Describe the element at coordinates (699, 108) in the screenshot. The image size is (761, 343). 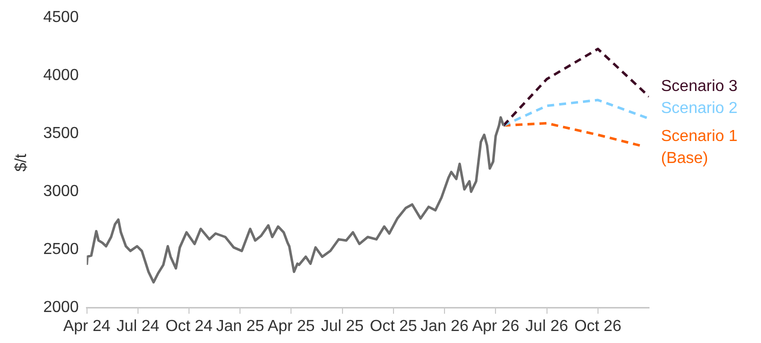
I see `series-label: Scenario 2` at that location.